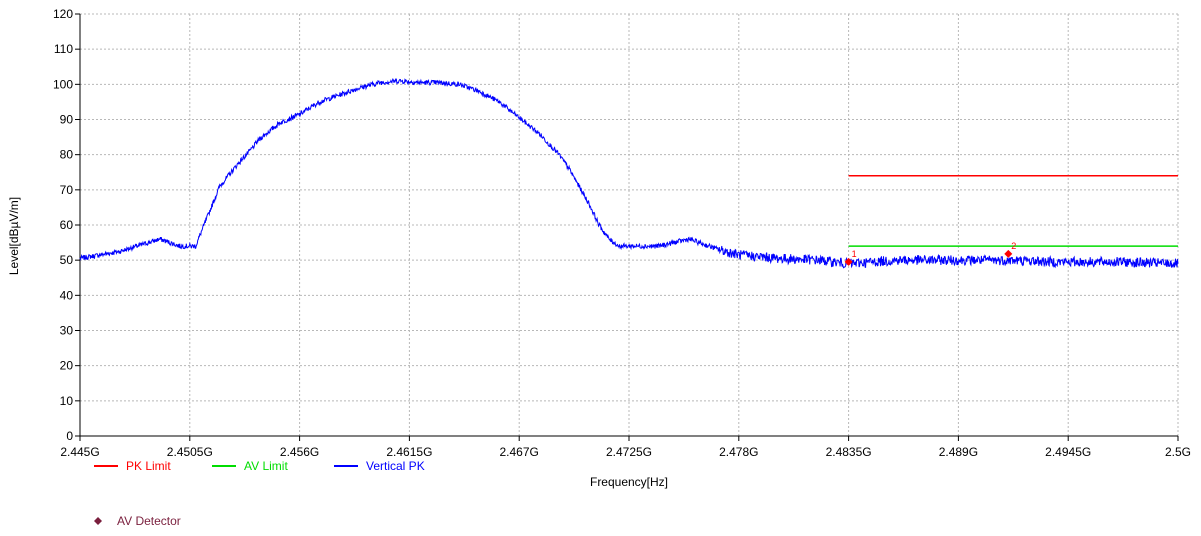 The height and width of the screenshot is (536, 1201). What do you see at coordinates (409, 452) in the screenshot?
I see `x-tick-label-3: 2.4615G` at bounding box center [409, 452].